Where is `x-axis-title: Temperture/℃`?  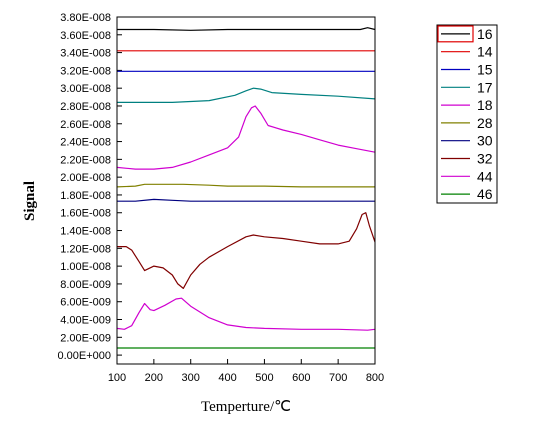
x-axis-title: Temperture/℃ is located at coordinates (246, 407).